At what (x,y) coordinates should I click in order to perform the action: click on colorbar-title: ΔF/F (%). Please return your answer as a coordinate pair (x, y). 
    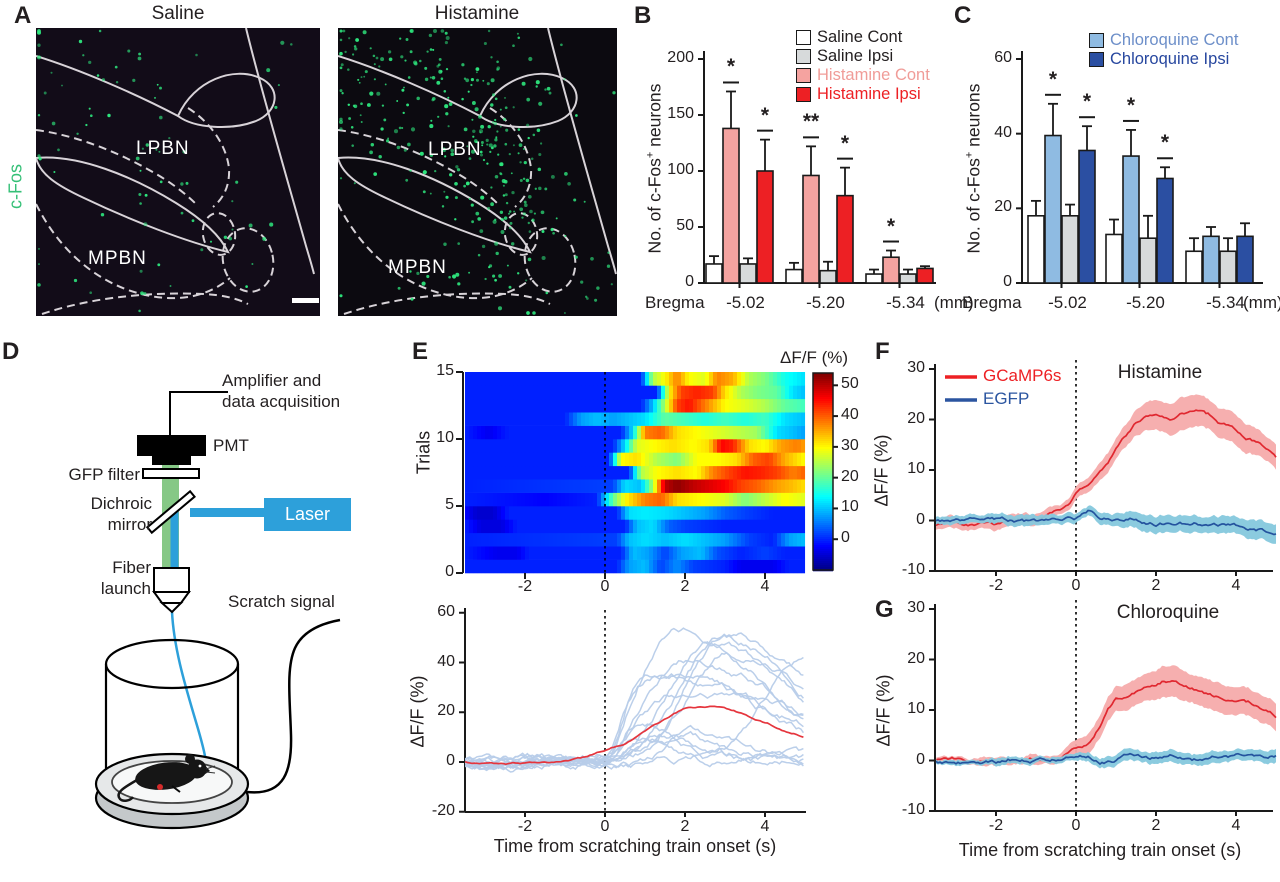
    Looking at the image, I should click on (814, 357).